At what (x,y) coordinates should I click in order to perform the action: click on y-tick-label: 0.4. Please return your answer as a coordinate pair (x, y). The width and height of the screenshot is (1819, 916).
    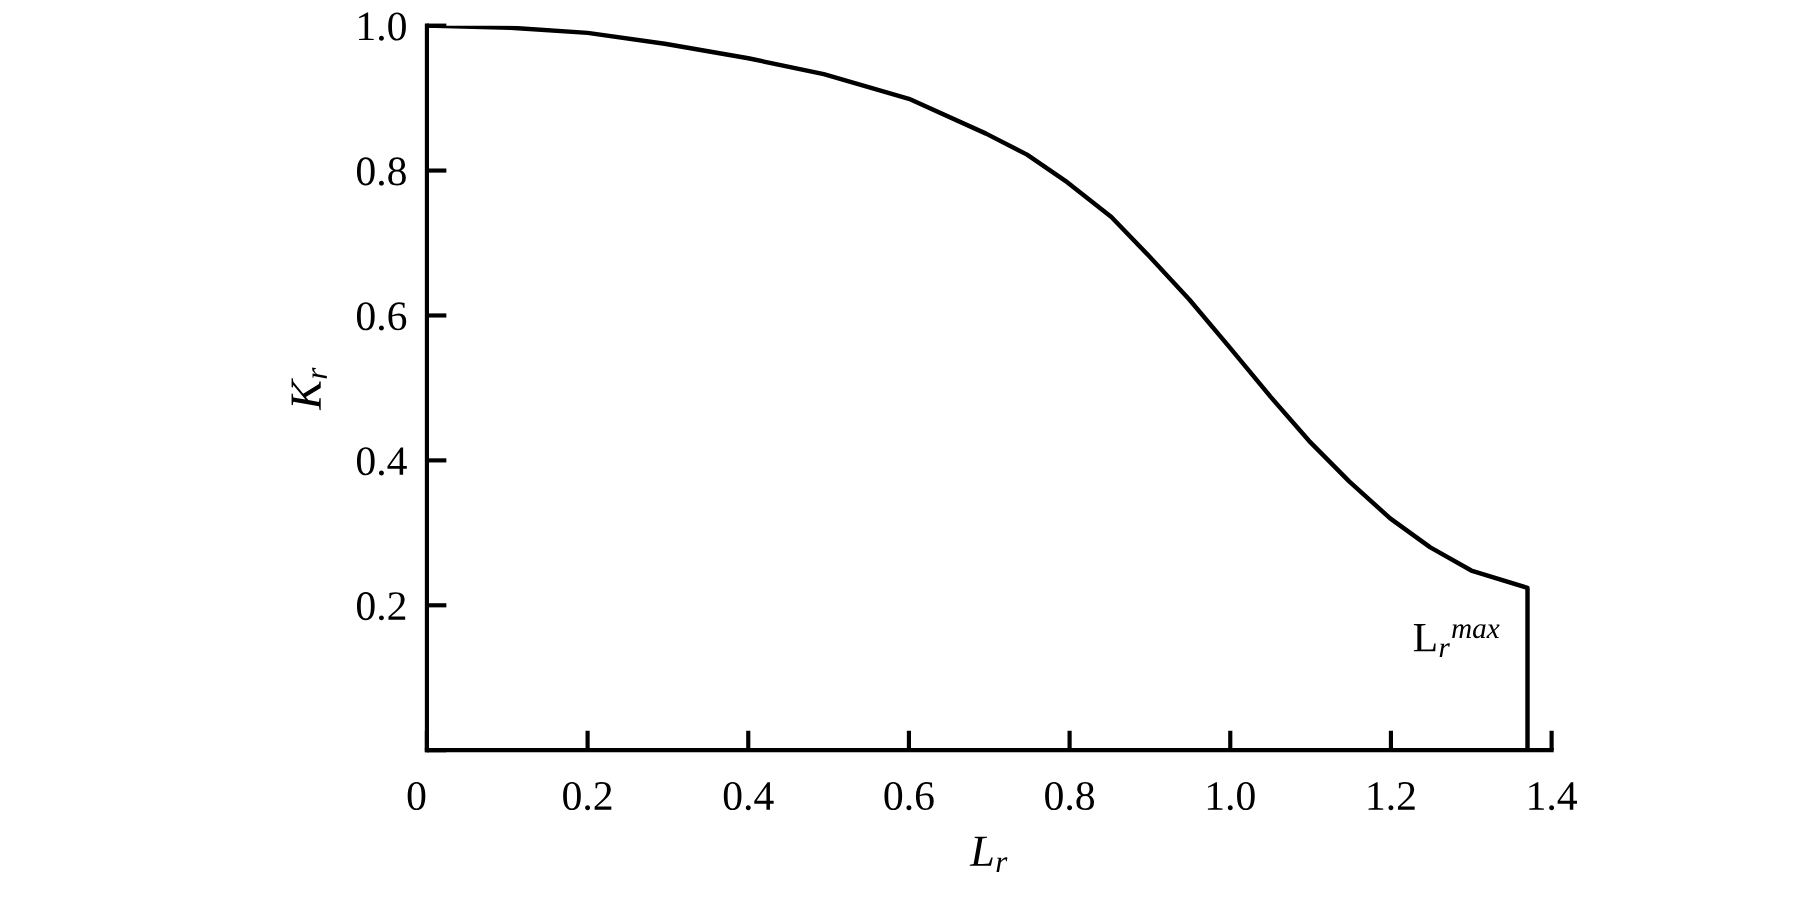
    Looking at the image, I should click on (381, 461).